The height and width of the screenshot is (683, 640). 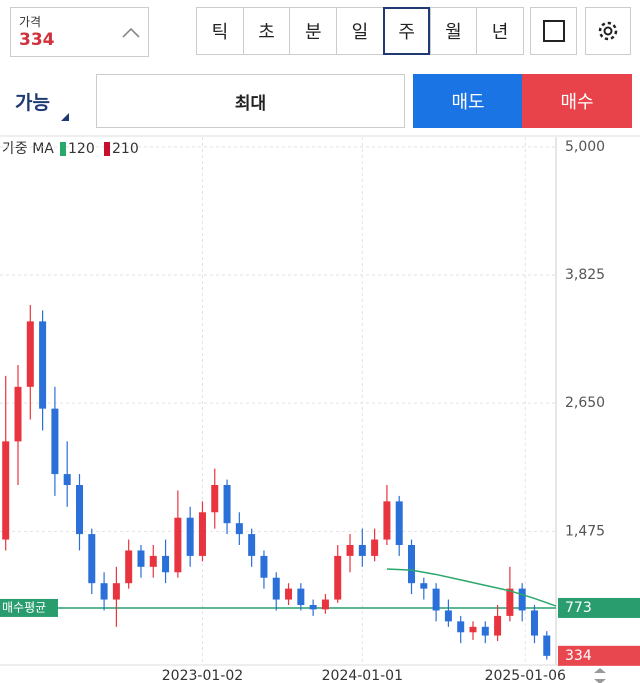 I want to click on current-price-tag, so click(x=599, y=655).